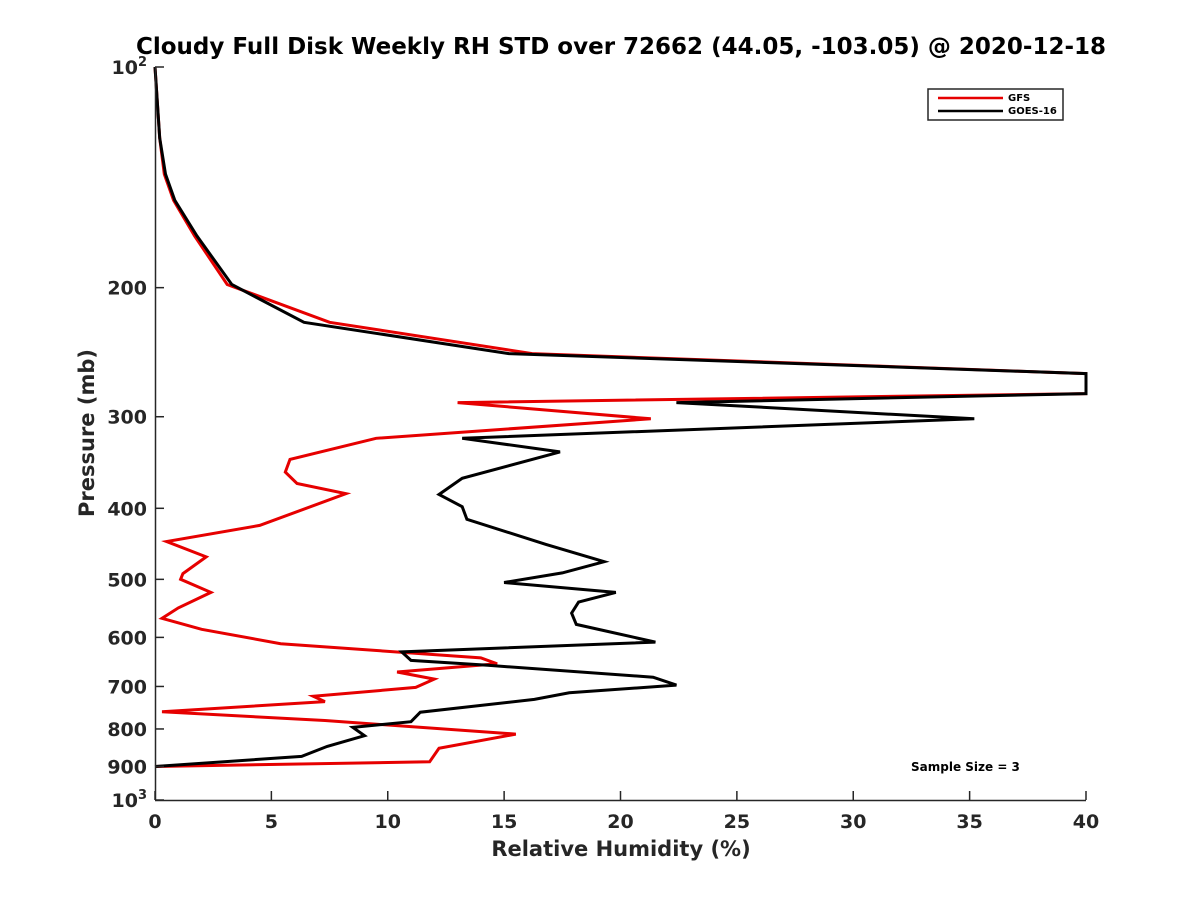 The image size is (1200, 900). I want to click on legend-label-gfs: GFS, so click(1019, 98).